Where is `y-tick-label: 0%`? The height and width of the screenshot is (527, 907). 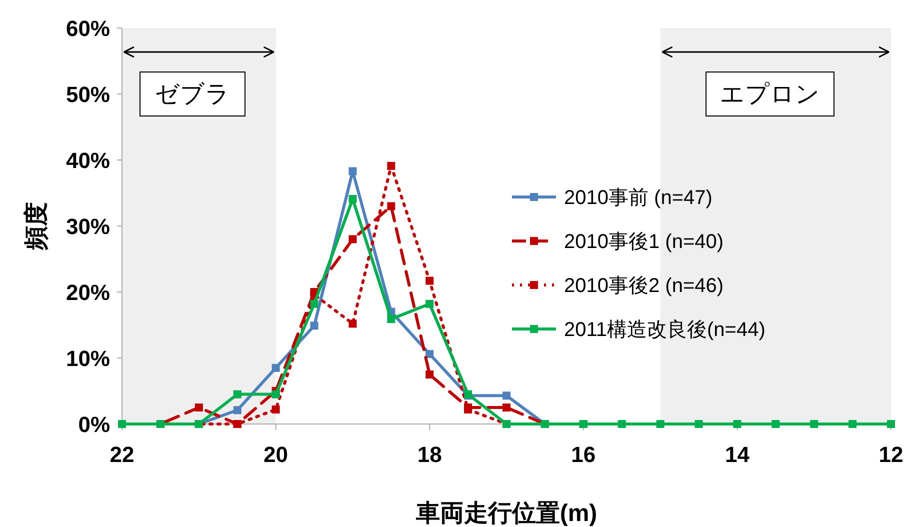 y-tick-label: 0% is located at coordinates (94, 424).